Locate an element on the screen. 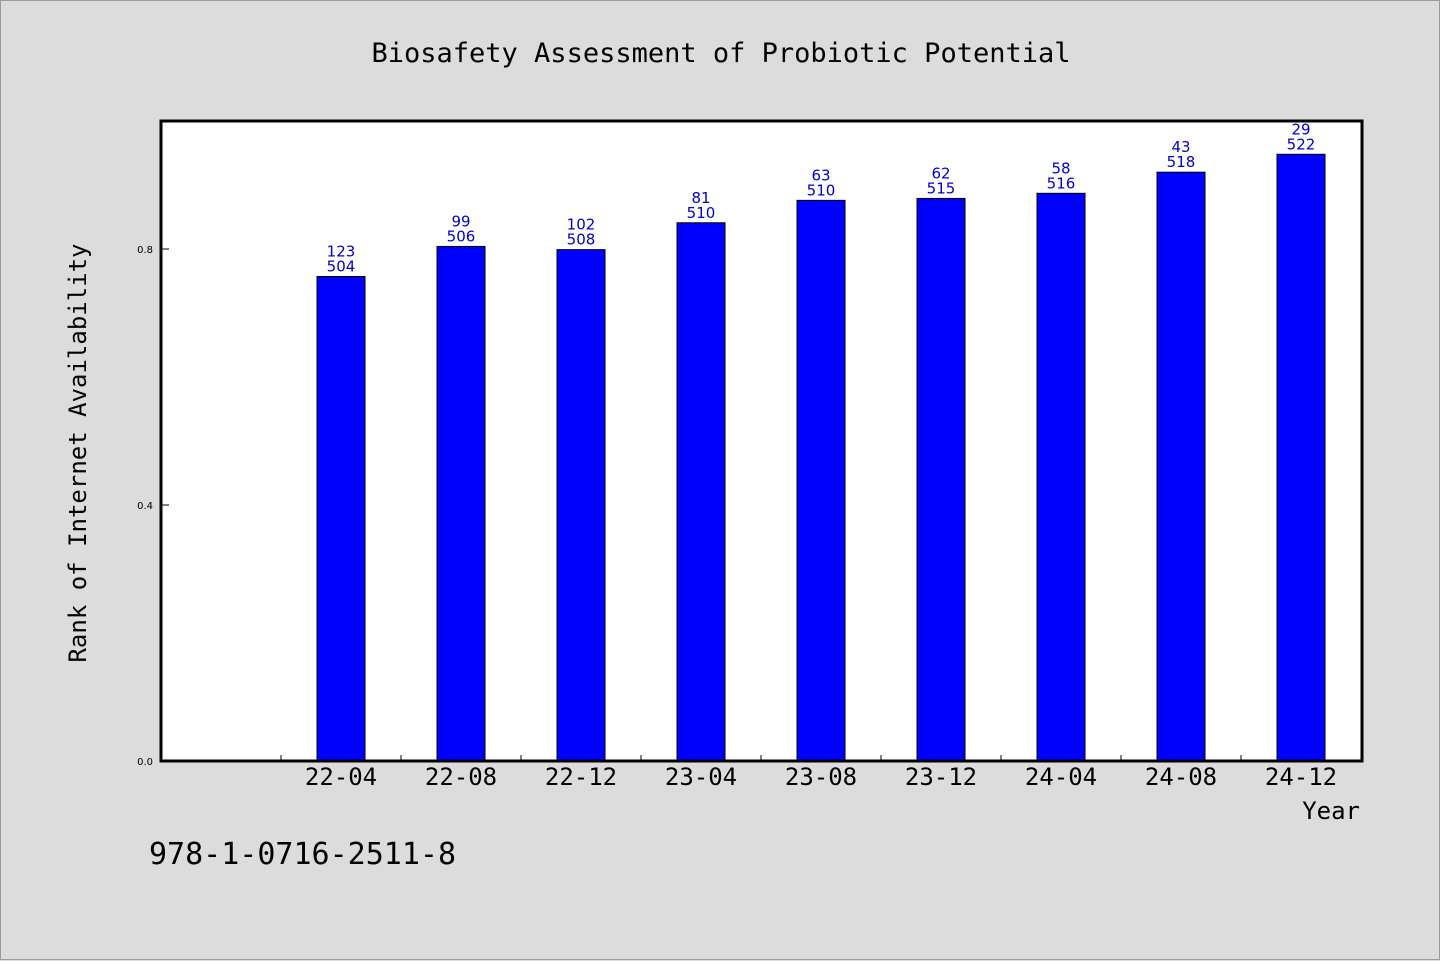 The width and height of the screenshot is (1440, 961). data-label-top-24-04: 58 is located at coordinates (1060, 168).